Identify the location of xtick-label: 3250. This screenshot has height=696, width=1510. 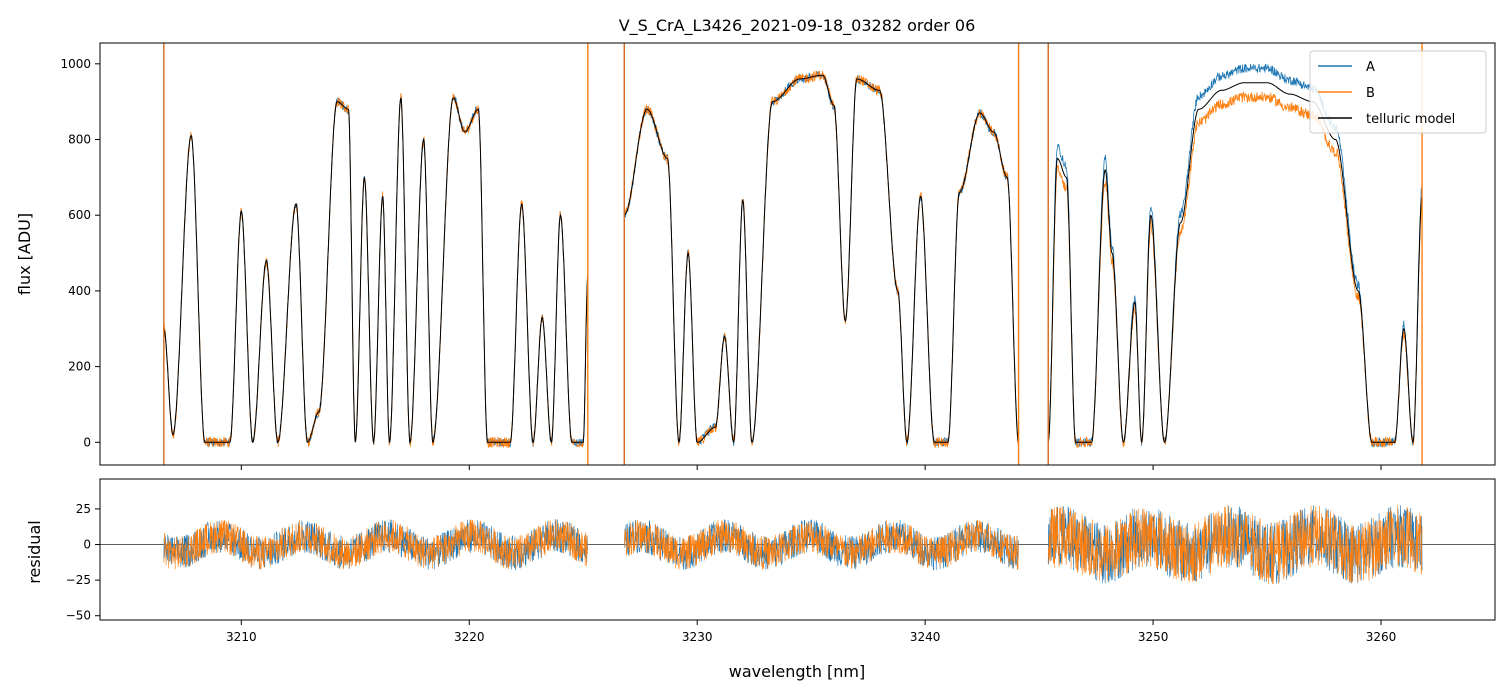
(1153, 637).